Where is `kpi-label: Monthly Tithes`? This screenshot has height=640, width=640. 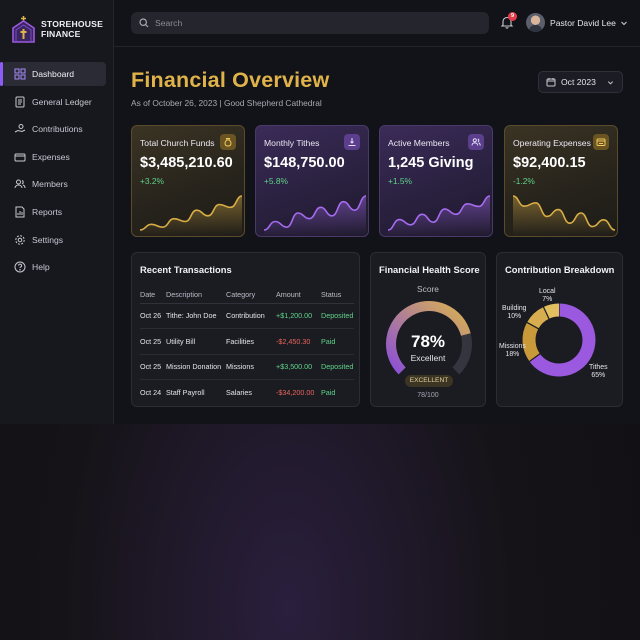
kpi-label: Monthly Tithes is located at coordinates (292, 143).